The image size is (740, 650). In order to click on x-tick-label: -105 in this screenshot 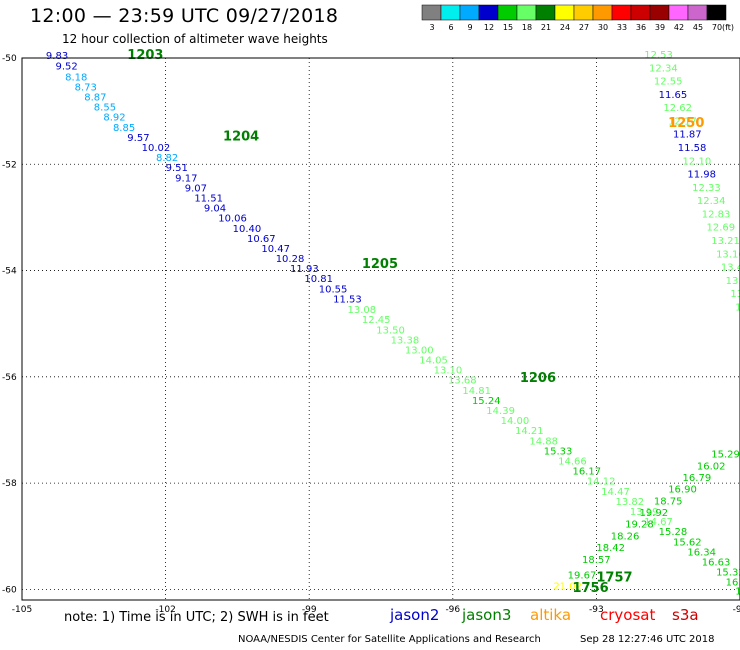, I will do `click(22, 610)`.